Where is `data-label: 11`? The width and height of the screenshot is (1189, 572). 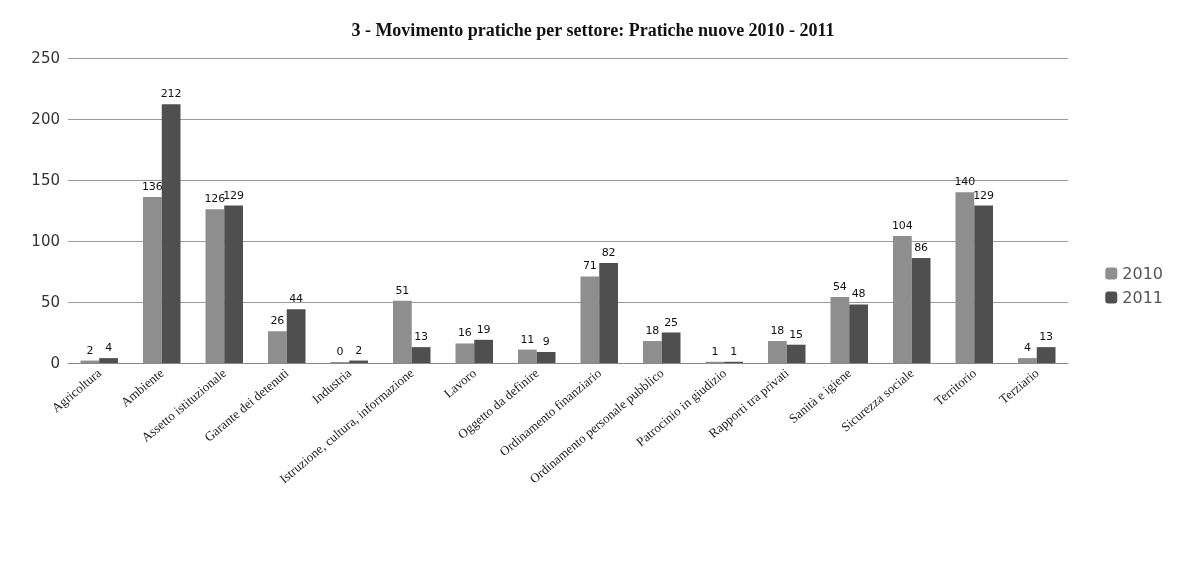
data-label: 11 is located at coordinates (527, 339).